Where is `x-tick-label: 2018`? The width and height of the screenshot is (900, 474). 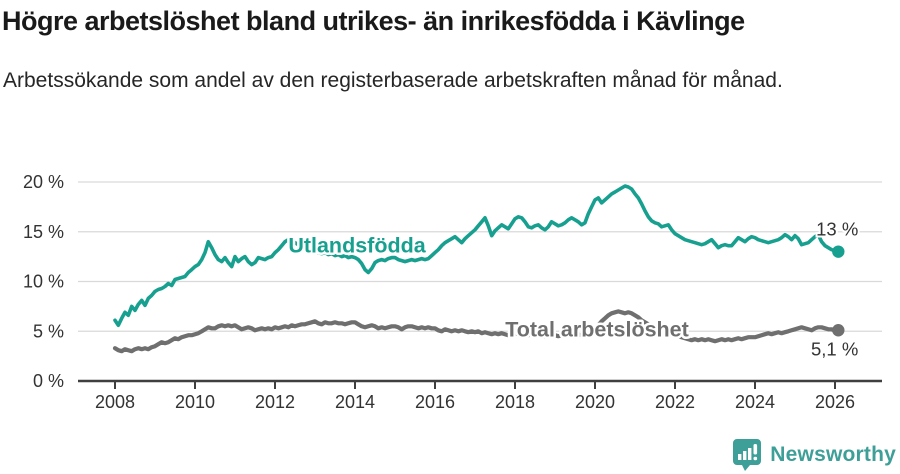
x-tick-label: 2018 is located at coordinates (515, 402).